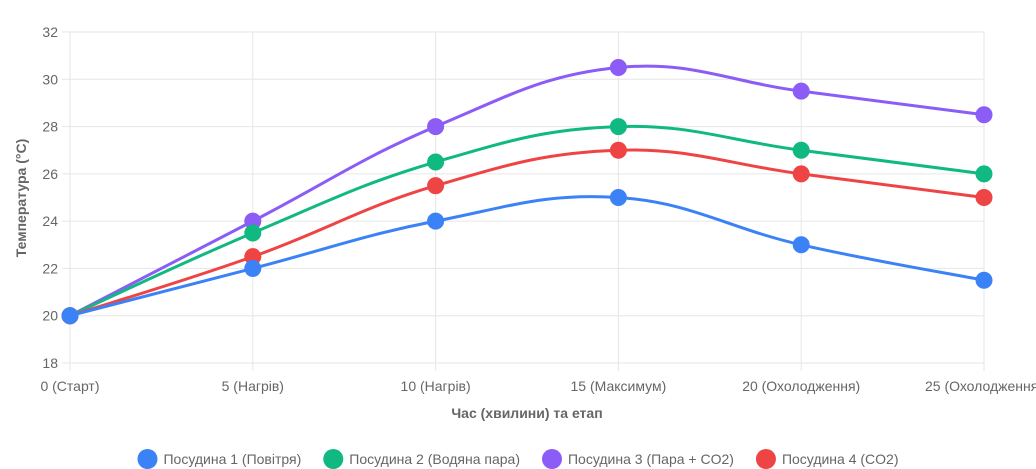 The width and height of the screenshot is (1036, 469). I want to click on x-tick-label: 20 (Охолодження), so click(801, 386).